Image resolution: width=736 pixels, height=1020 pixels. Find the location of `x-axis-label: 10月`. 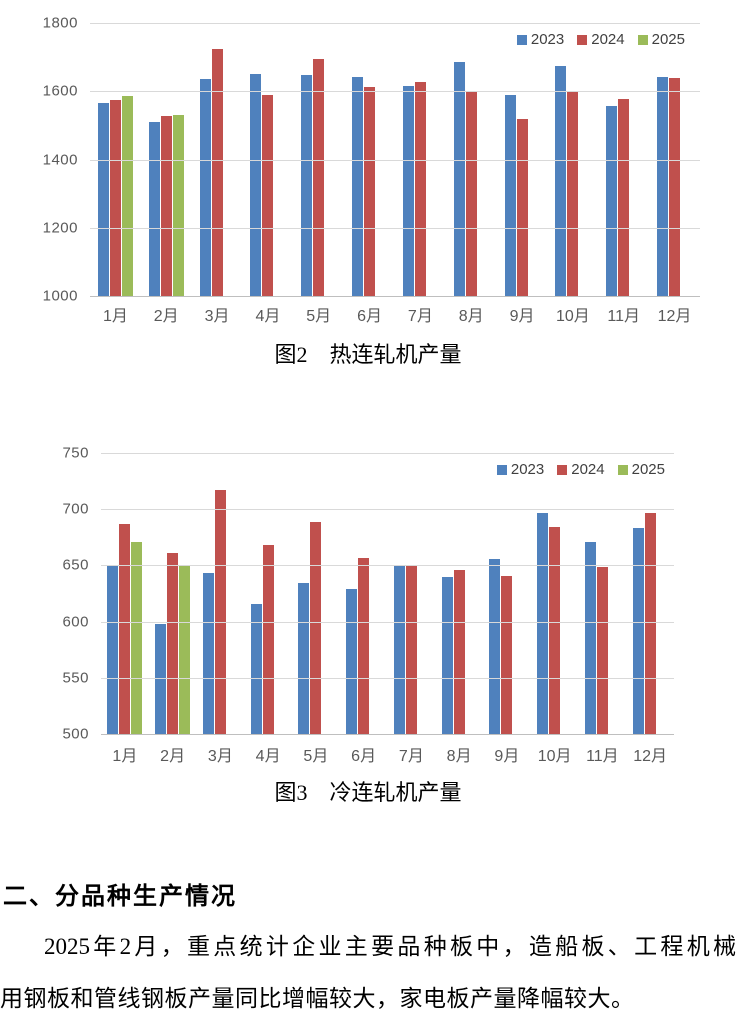

x-axis-label: 10月 is located at coordinates (554, 756).